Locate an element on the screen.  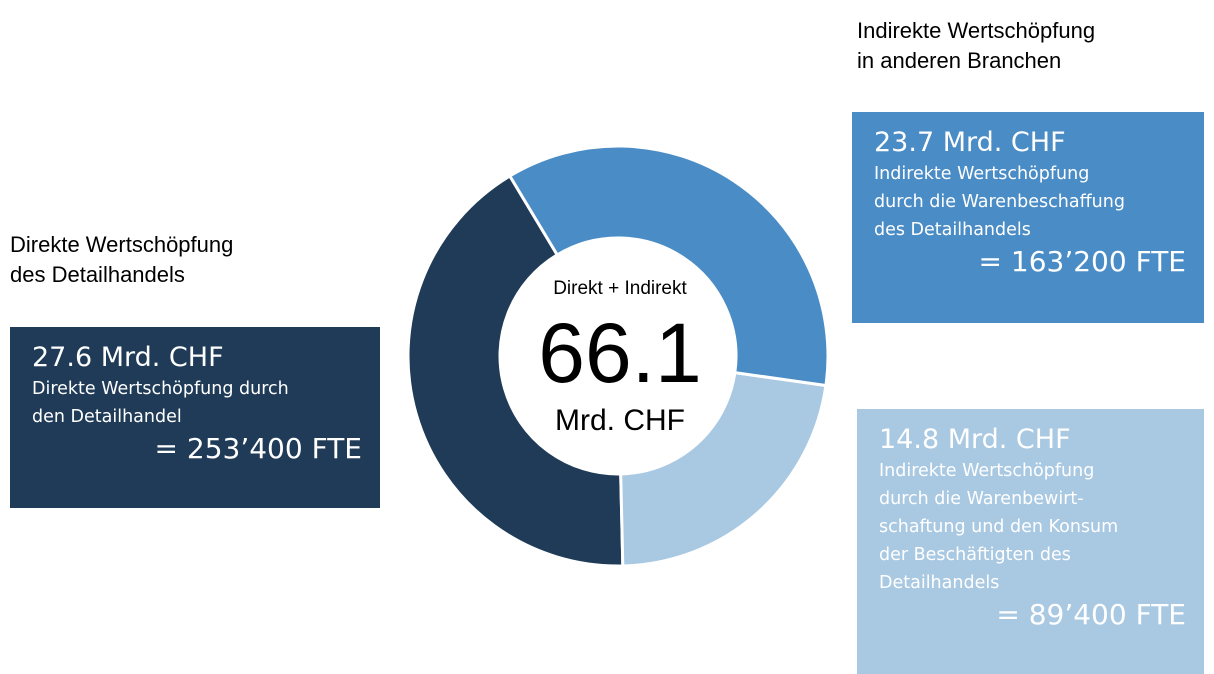
description-line: des Detailhandels is located at coordinates (952, 230).